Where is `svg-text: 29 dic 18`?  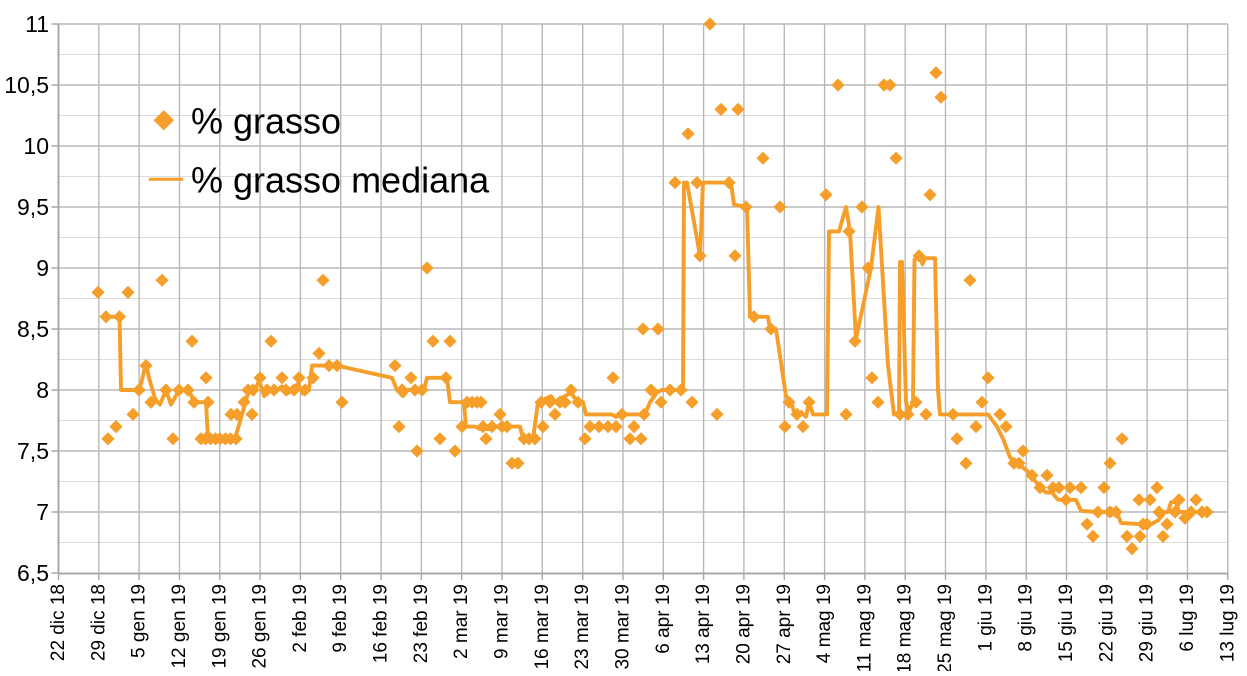 svg-text: 29 dic 18 is located at coordinates (98, 622).